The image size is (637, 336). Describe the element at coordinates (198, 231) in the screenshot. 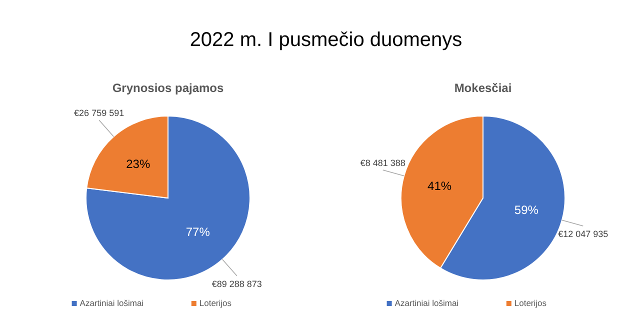

I see `text: 77%` at that location.